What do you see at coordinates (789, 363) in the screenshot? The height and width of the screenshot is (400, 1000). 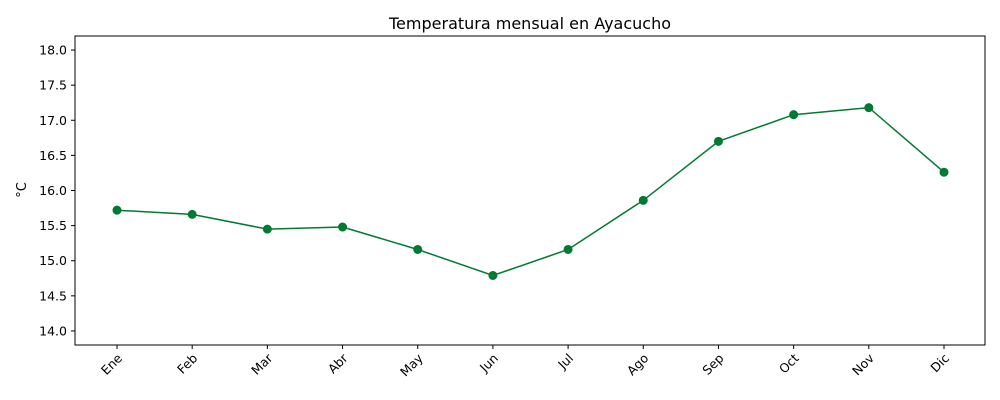 I see `x-tick-label: Oct` at bounding box center [789, 363].